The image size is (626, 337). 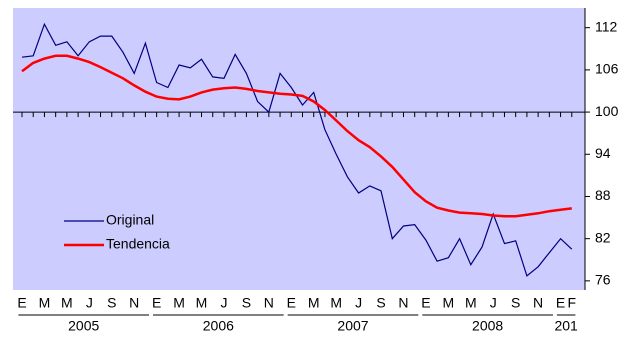 What do you see at coordinates (603, 237) in the screenshot?
I see `y-tick-label: 82` at bounding box center [603, 237].